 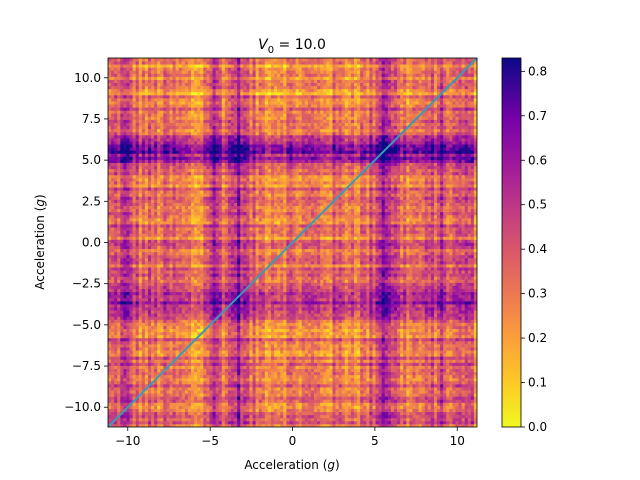 I want to click on x-tick-label: 5, so click(x=375, y=441).